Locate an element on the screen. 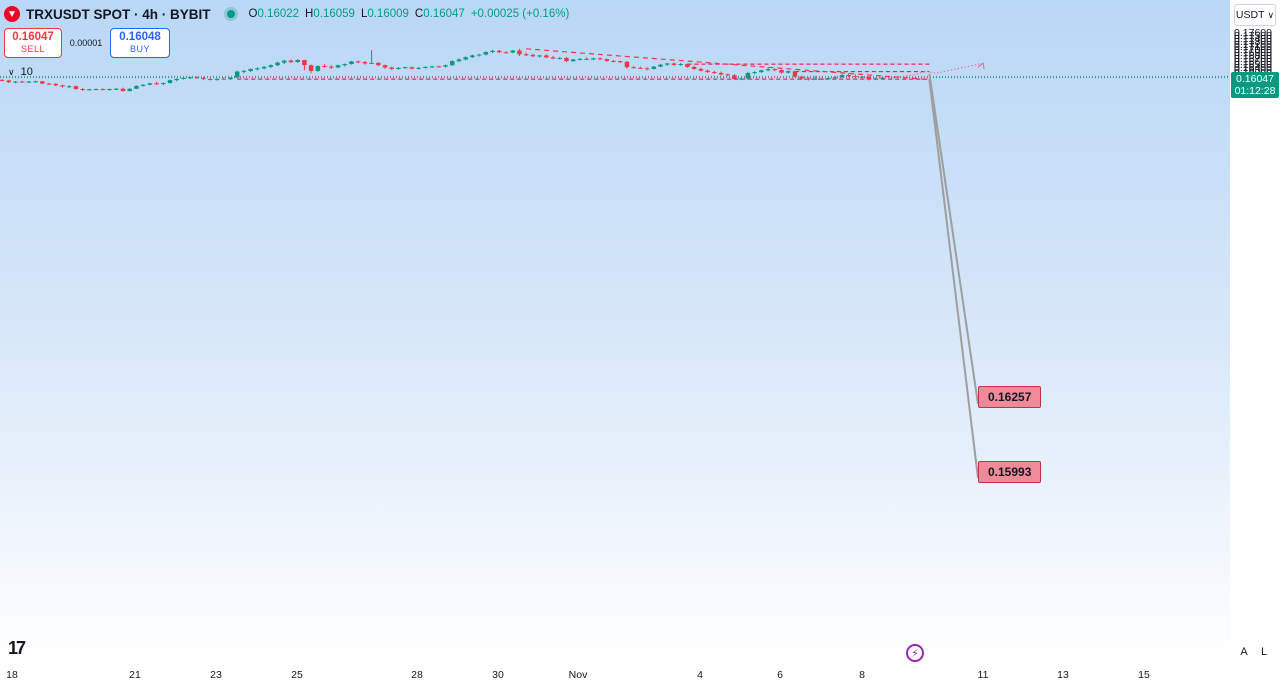 The image size is (1280, 688). price-tick: 0.16800 is located at coordinates (1253, 56).